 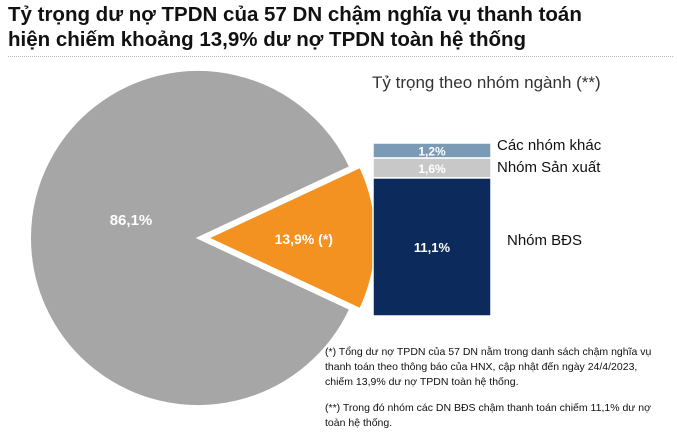 I want to click on title-divider, so click(x=340, y=56).